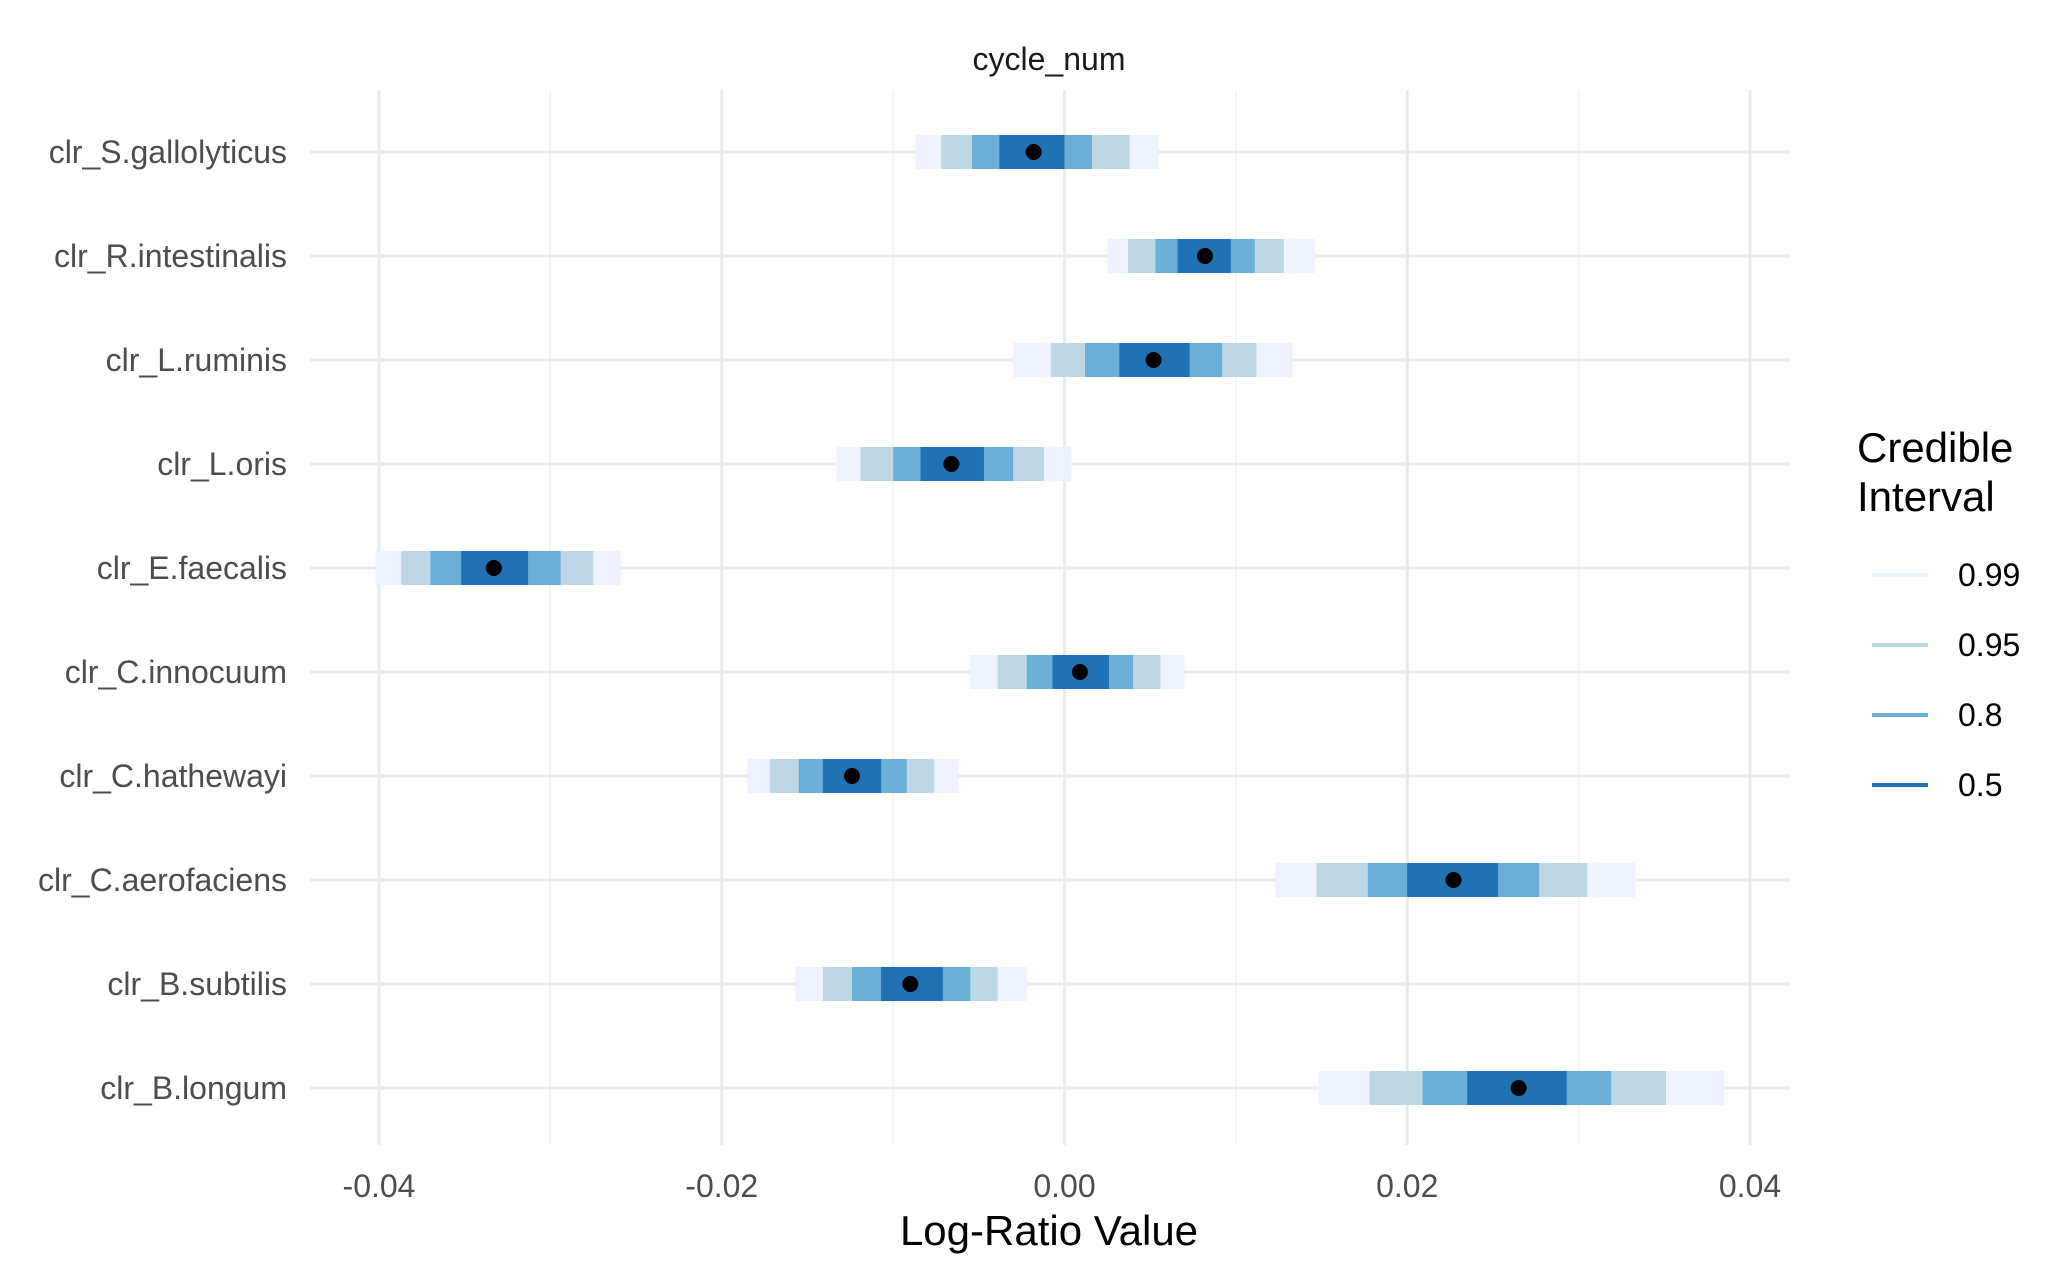 The image size is (2055, 1270). What do you see at coordinates (1407, 1186) in the screenshot?
I see `x-tick-label: 0.02` at bounding box center [1407, 1186].